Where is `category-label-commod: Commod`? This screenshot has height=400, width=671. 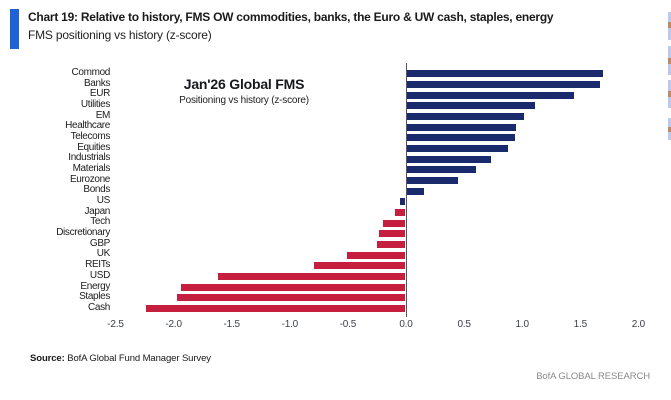
category-label-commod: Commod is located at coordinates (91, 73).